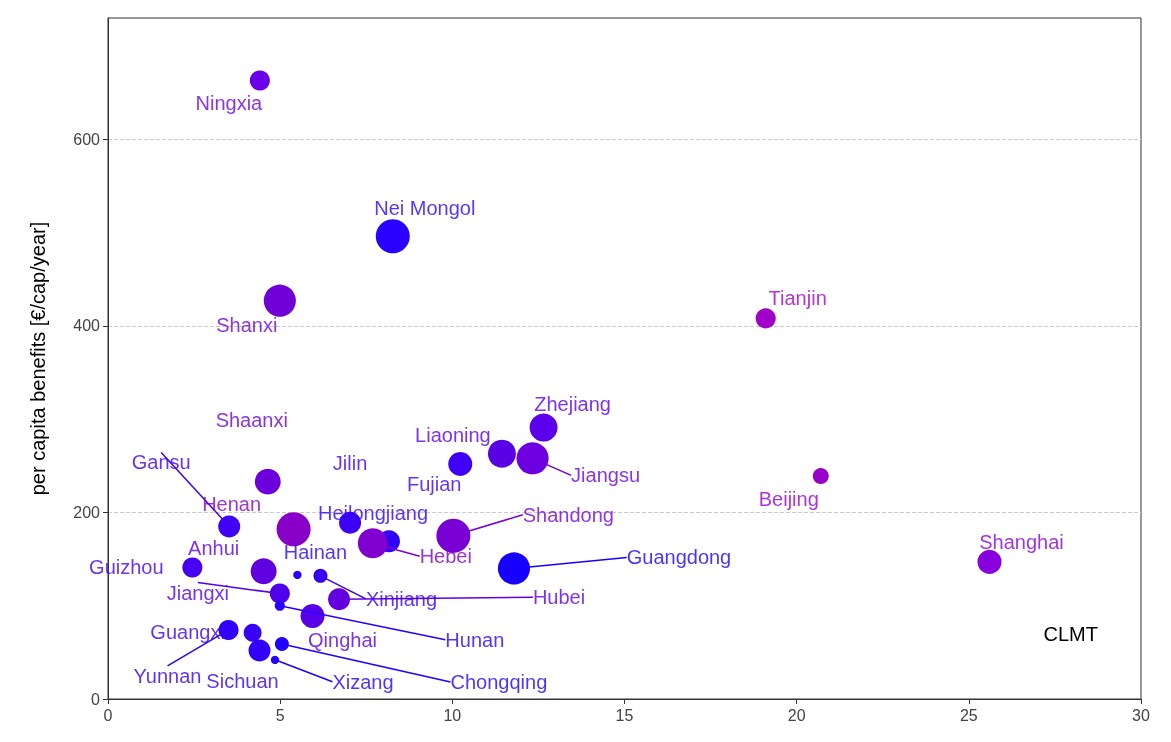 Image resolution: width=1171 pixels, height=742 pixels. What do you see at coordinates (475, 639) in the screenshot?
I see `annotation: Hunan` at bounding box center [475, 639].